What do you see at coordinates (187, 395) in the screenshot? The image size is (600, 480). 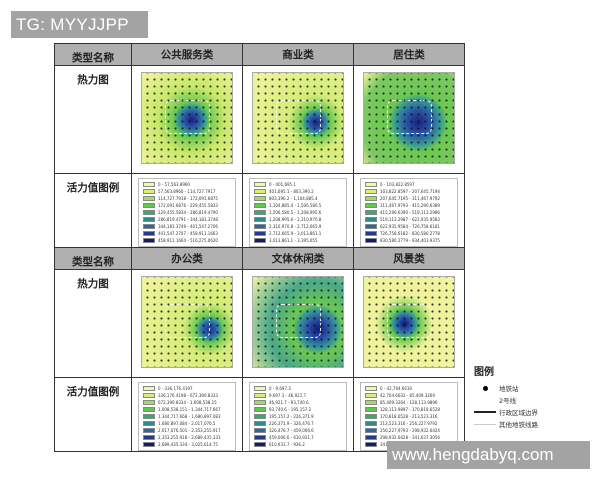 I see `legend-item: 336,176.4198 - 672,390.8333` at bounding box center [187, 395].